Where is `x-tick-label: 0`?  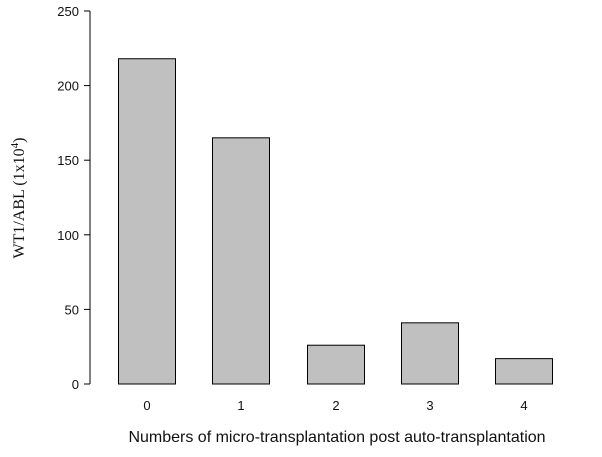
x-tick-label: 0 is located at coordinates (146, 405).